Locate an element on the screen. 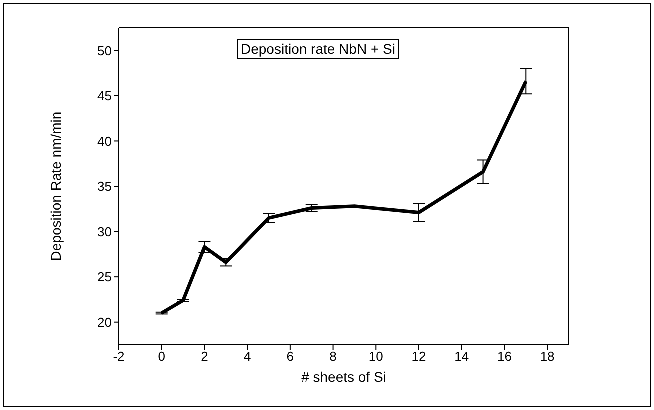 The image size is (654, 410). y-tick-label: 25 is located at coordinates (105, 277).